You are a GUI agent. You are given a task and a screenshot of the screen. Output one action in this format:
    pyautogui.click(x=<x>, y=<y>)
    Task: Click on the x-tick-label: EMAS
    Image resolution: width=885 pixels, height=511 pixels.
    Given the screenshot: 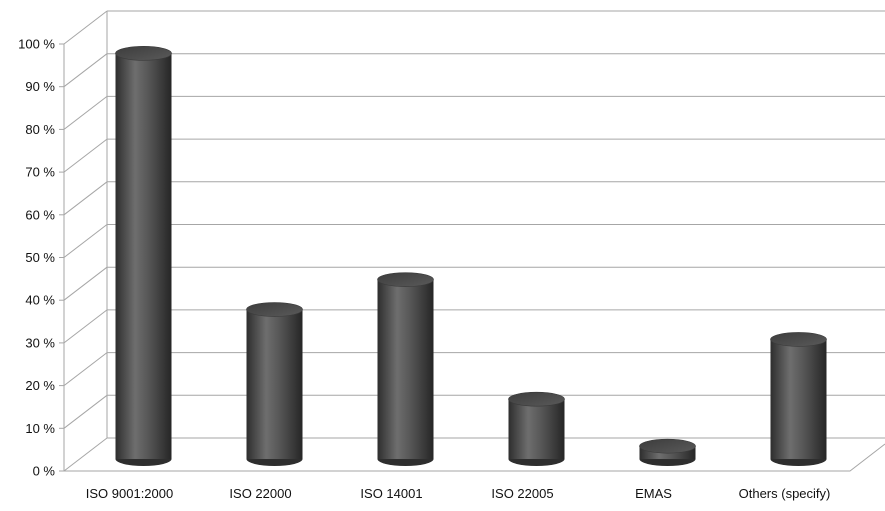 What is the action you would take?
    pyautogui.click(x=653, y=493)
    